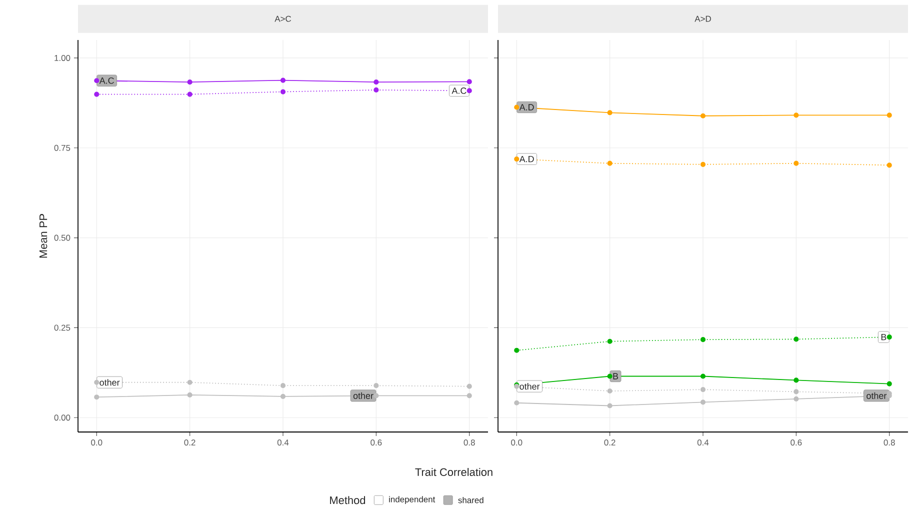  Describe the element at coordinates (62, 237) in the screenshot. I see `y-tick-label: 0.50` at that location.